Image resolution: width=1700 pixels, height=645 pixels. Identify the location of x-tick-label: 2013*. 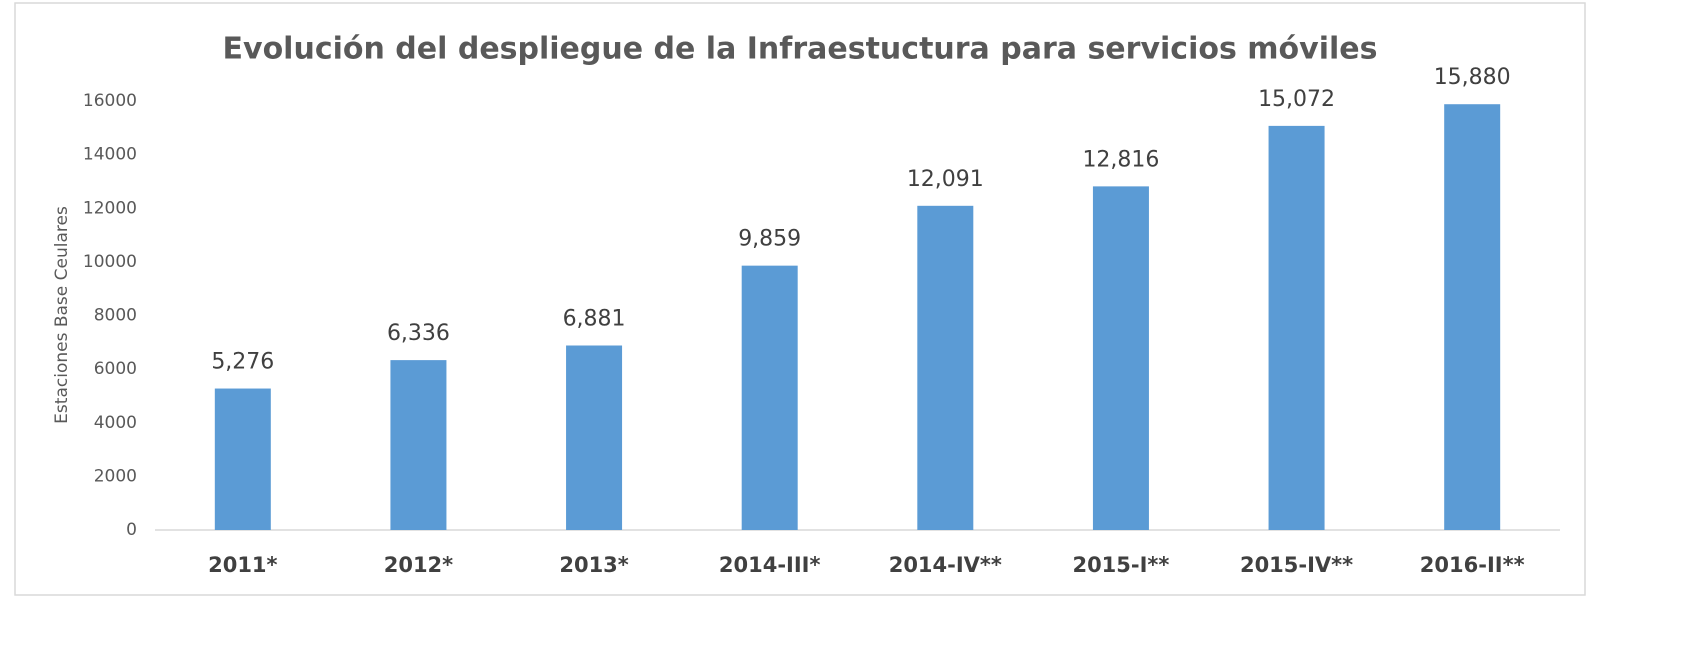
(593, 565).